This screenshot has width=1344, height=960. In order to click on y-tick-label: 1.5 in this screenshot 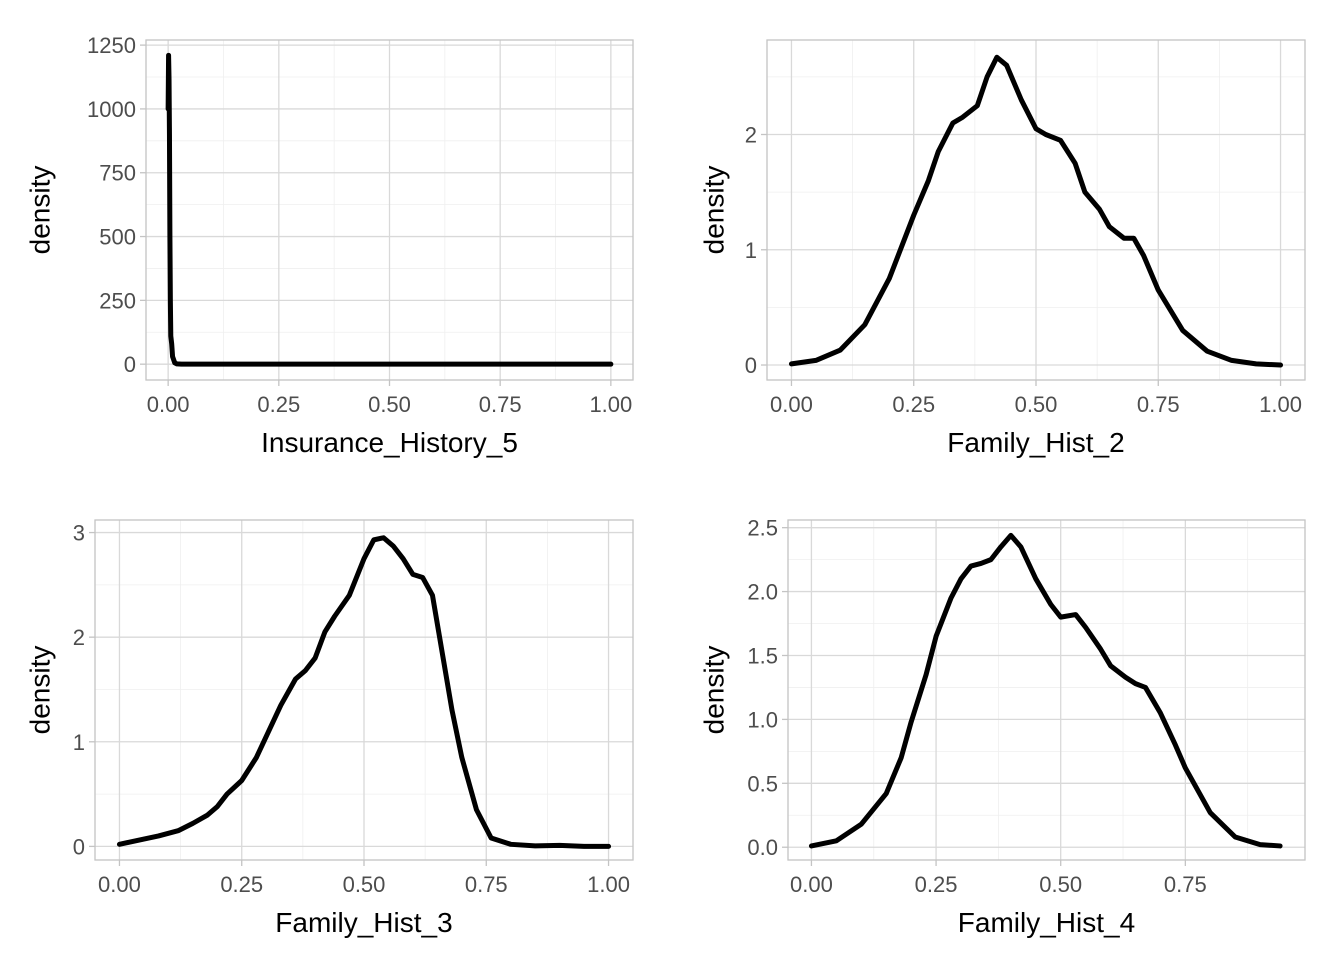, I will do `click(762, 655)`.